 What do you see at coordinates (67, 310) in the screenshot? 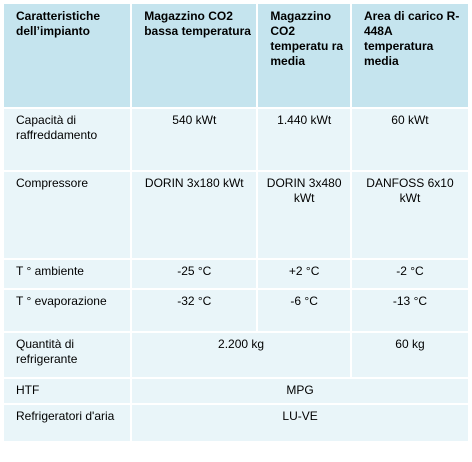
I see `evaporation-temperature-label: T ° evaporazione` at bounding box center [67, 310].